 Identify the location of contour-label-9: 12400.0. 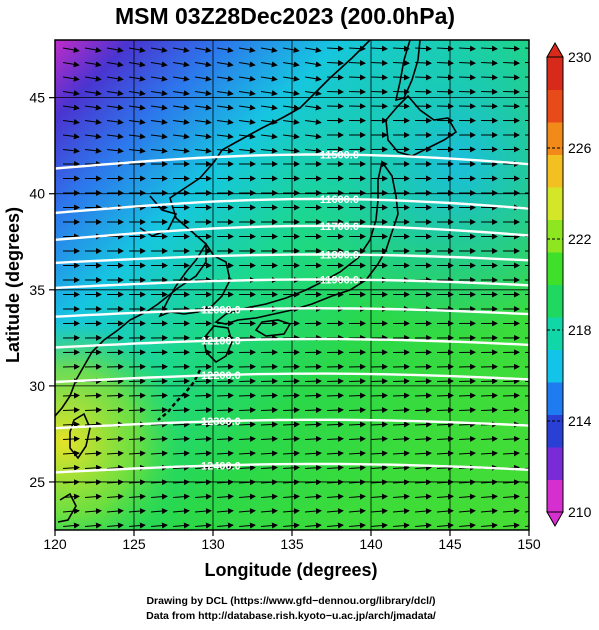
(221, 466).